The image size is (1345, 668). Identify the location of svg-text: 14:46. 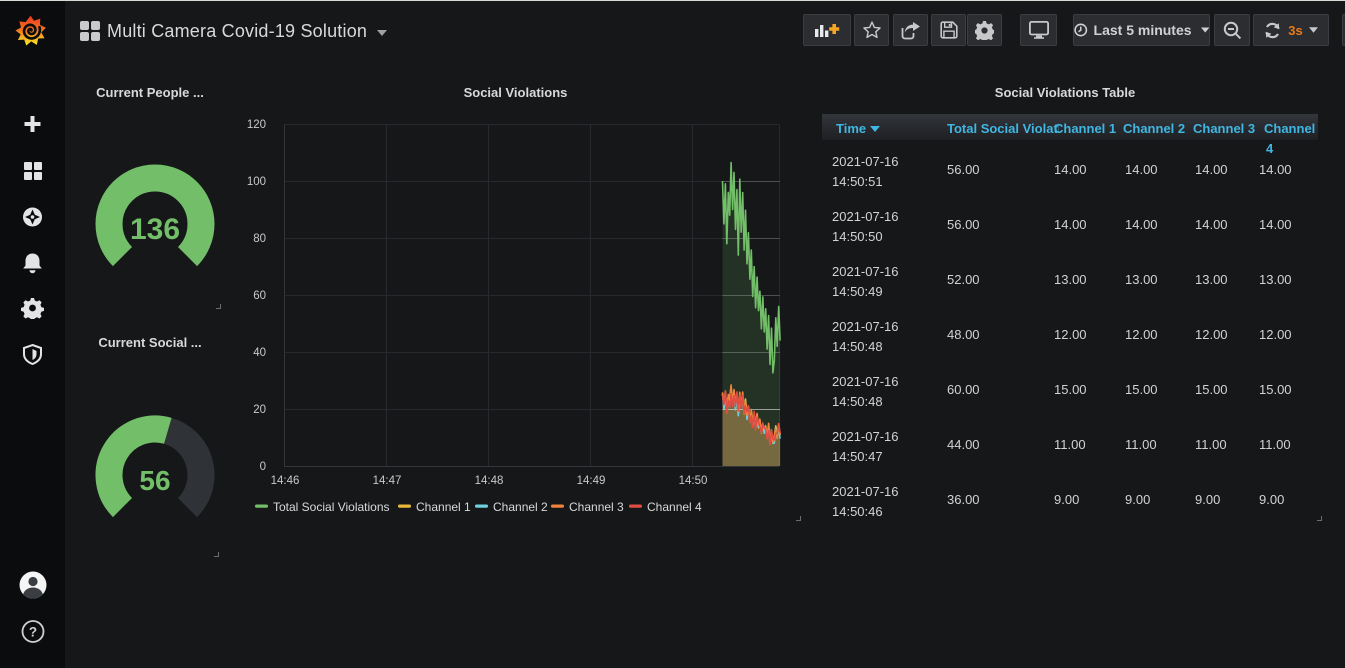
(285, 481).